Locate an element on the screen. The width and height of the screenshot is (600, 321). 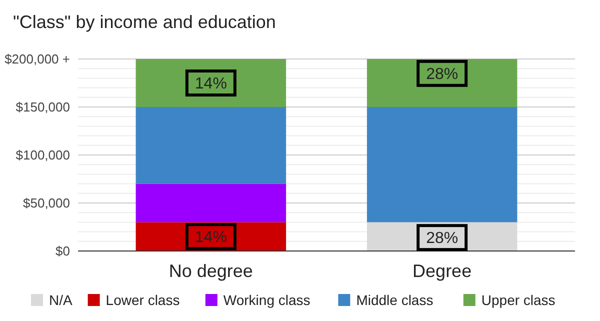
legend-label: N/A is located at coordinates (61, 300).